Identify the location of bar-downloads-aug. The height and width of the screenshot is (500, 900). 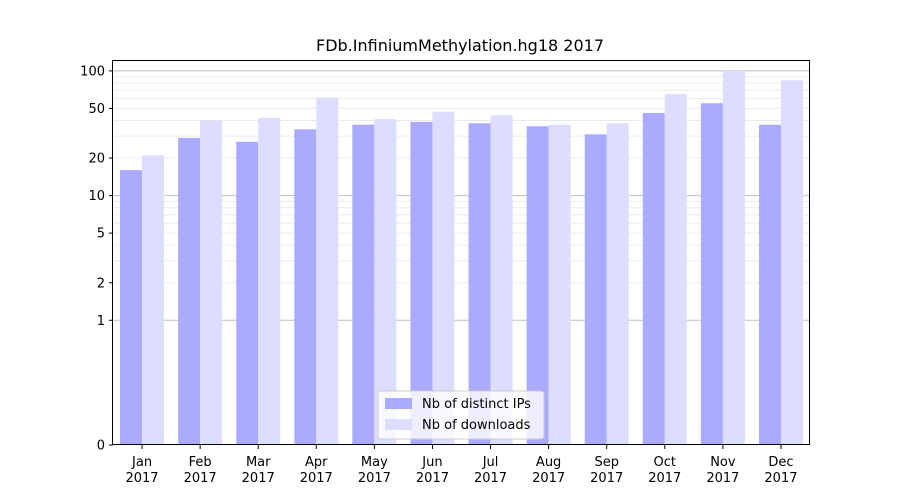
(559, 284).